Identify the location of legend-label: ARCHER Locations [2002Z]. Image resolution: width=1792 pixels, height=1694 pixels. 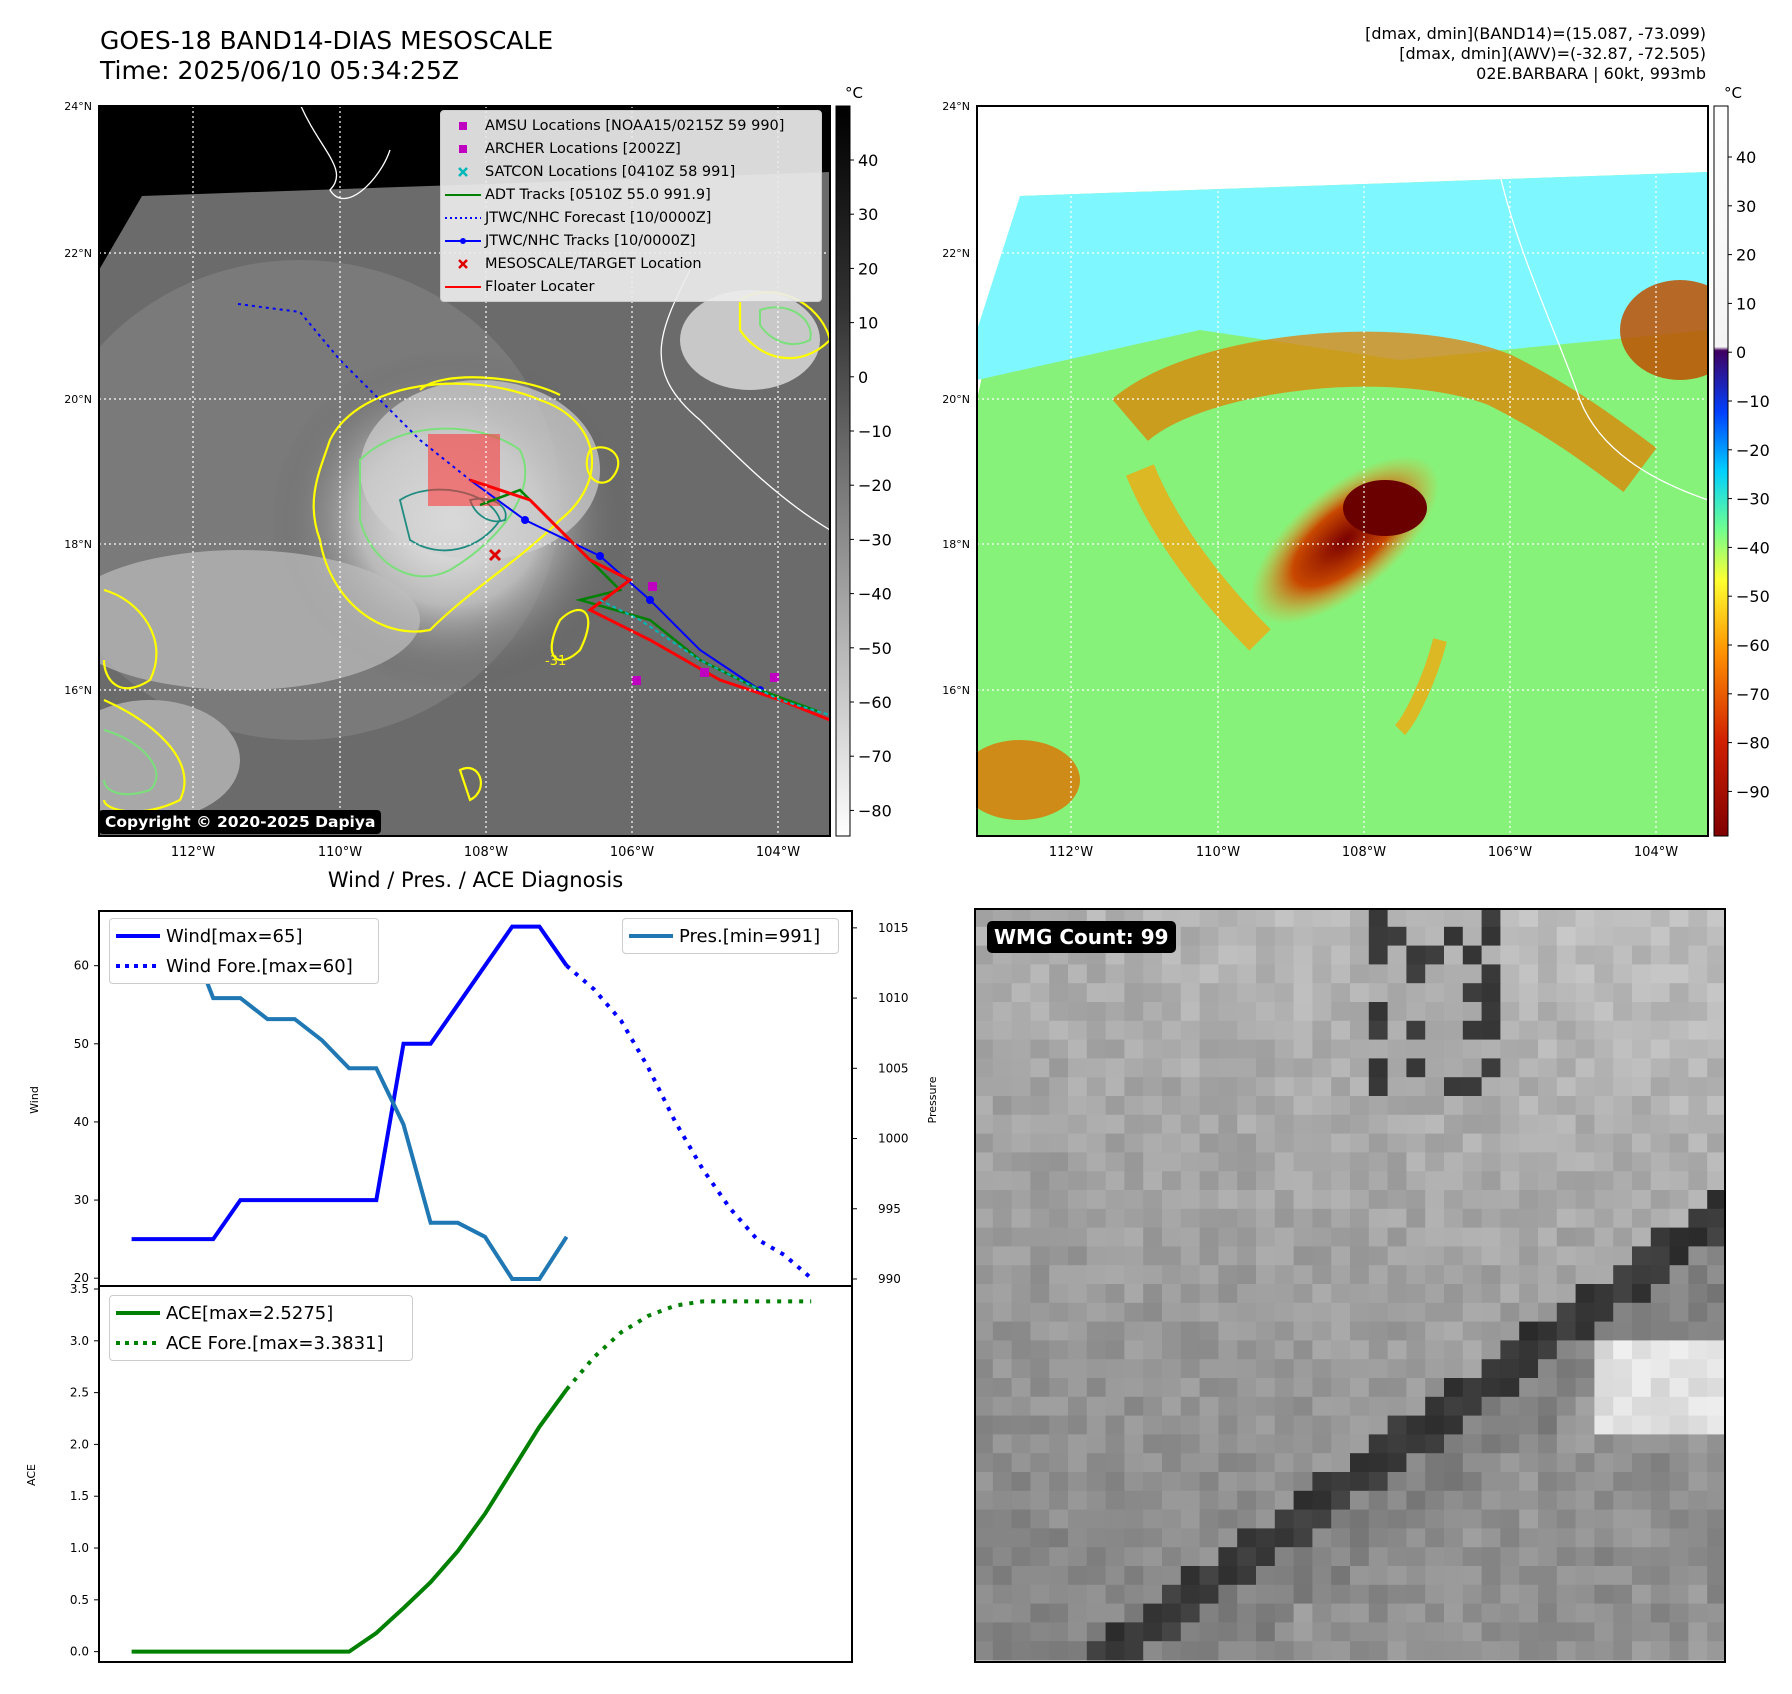
(583, 148).